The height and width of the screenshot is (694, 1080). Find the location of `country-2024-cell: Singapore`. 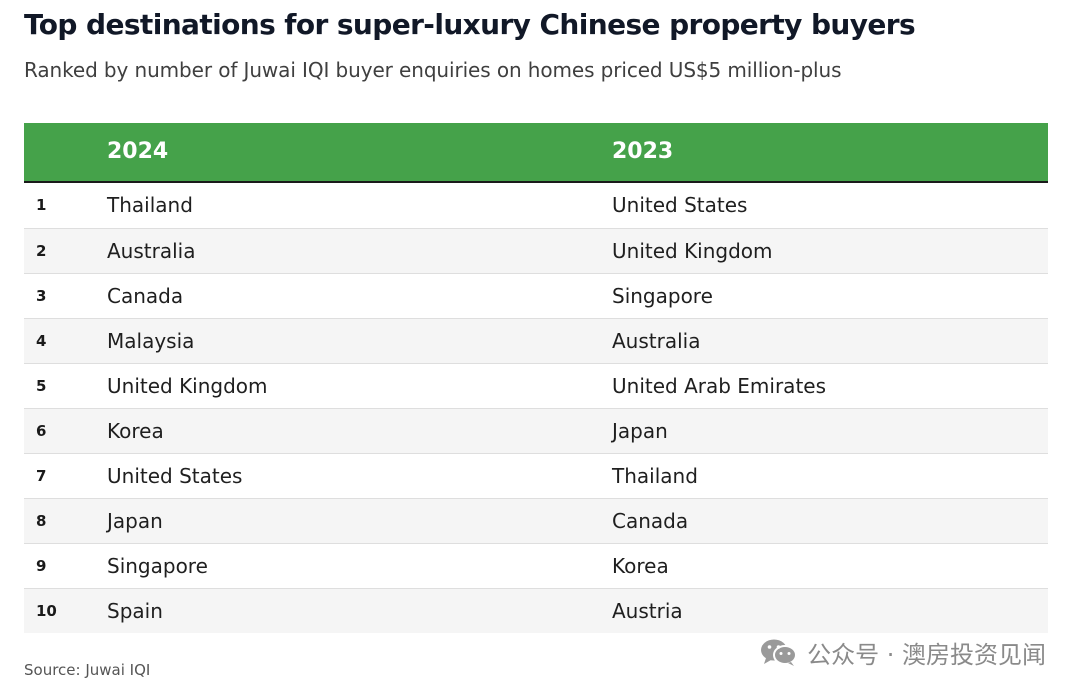

country-2024-cell: Singapore is located at coordinates (157, 566).